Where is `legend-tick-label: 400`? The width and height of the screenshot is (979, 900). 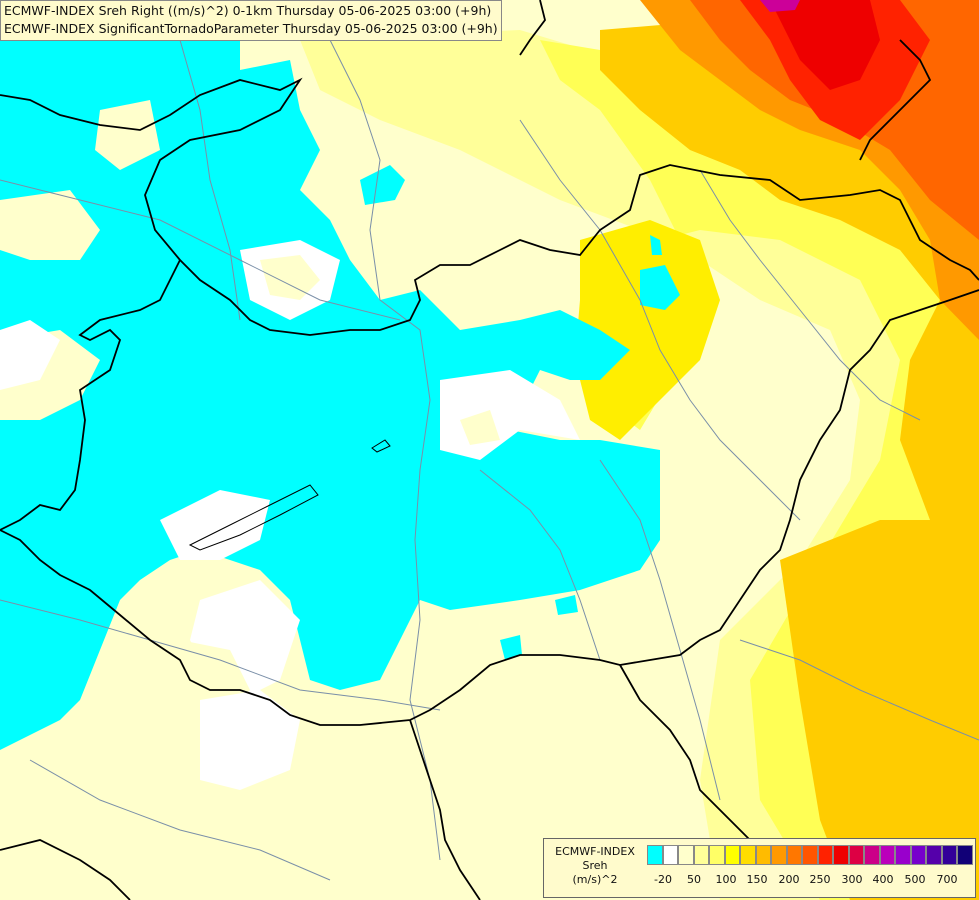
legend-tick-label: 400 is located at coordinates (883, 879).